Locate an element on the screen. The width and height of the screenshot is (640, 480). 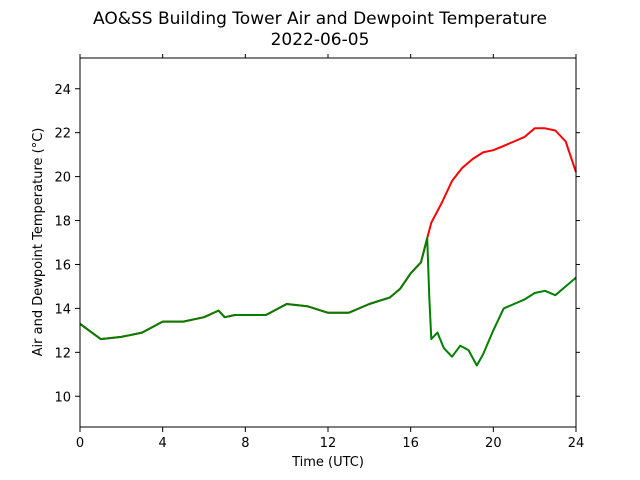
y-tick-label: 24 is located at coordinates (62, 90).